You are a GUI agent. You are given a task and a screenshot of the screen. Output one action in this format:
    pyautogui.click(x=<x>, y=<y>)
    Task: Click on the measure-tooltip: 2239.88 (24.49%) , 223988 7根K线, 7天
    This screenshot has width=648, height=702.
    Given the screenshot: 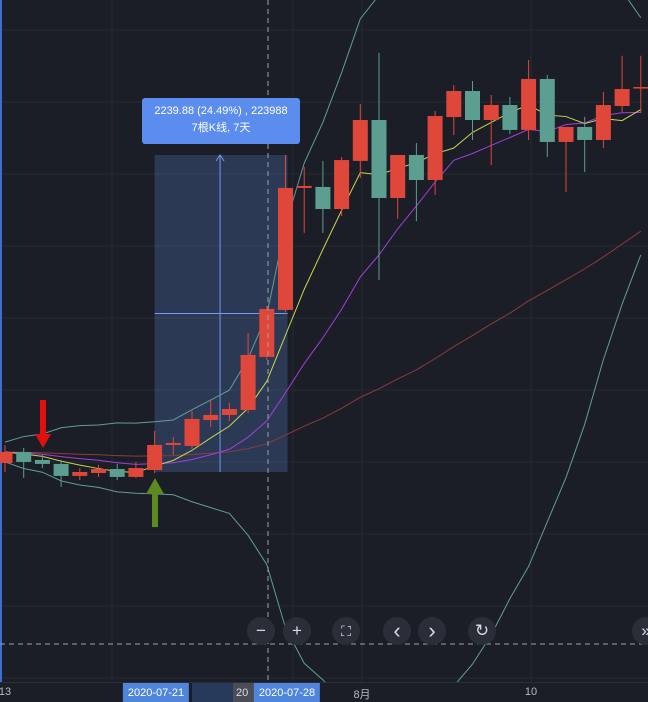 What is the action you would take?
    pyautogui.click(x=221, y=121)
    